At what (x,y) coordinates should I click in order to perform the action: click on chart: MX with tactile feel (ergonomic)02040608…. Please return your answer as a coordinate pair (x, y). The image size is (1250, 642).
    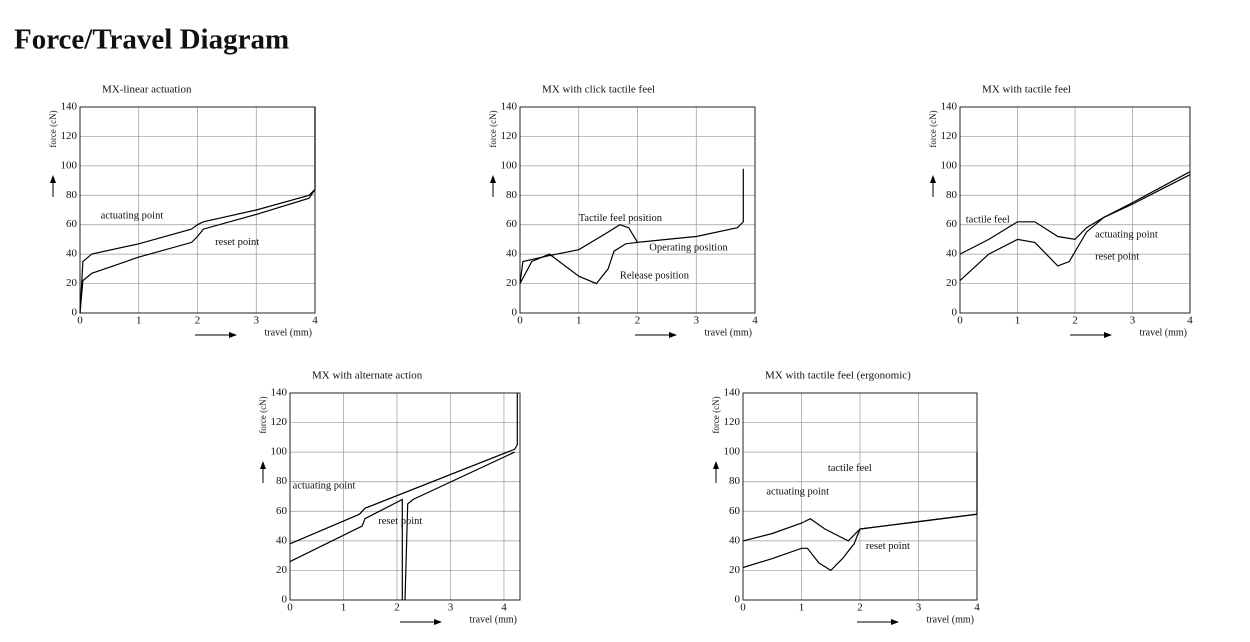
    Looking at the image, I should click on (845, 498).